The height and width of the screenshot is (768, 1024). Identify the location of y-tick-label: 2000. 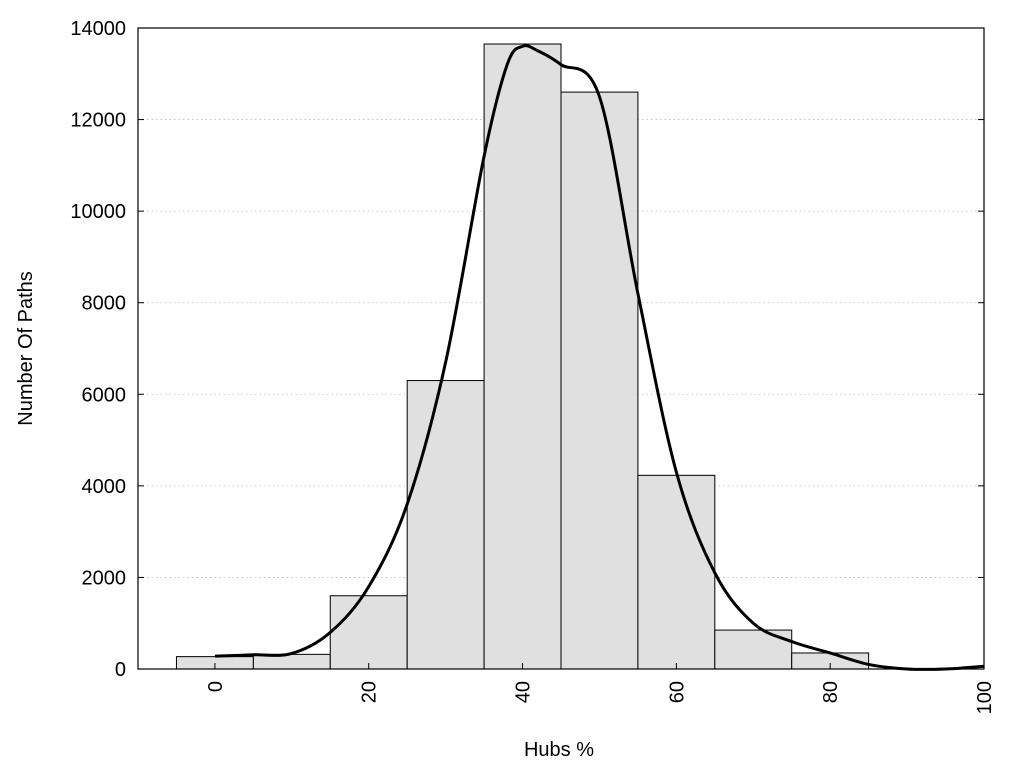
(104, 578).